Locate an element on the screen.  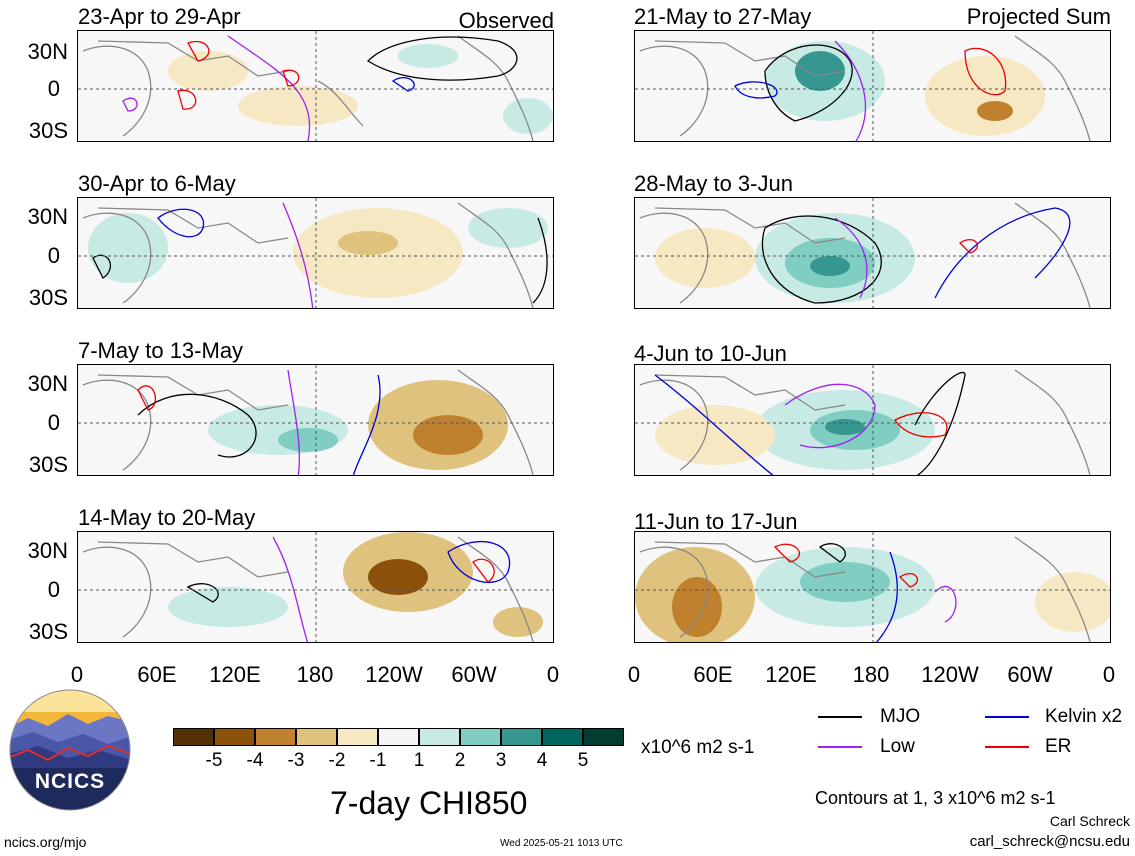
panel-title-6: 28-May to 3-Jun is located at coordinates (713, 183).